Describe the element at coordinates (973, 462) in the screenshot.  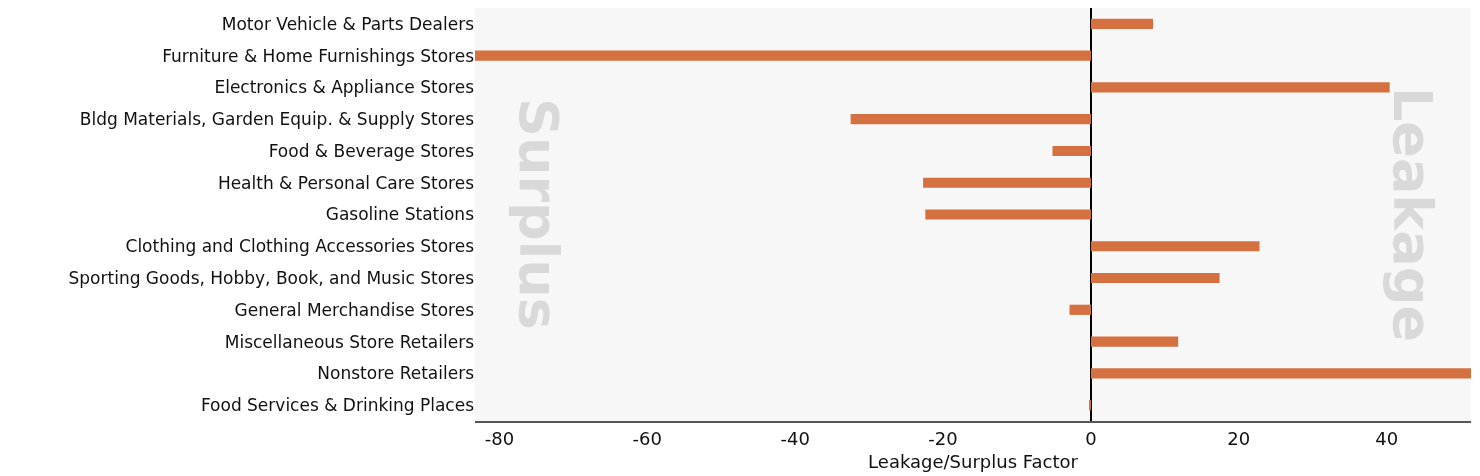
I see `x-axis-title: Leakage/Surplus Factor` at that location.